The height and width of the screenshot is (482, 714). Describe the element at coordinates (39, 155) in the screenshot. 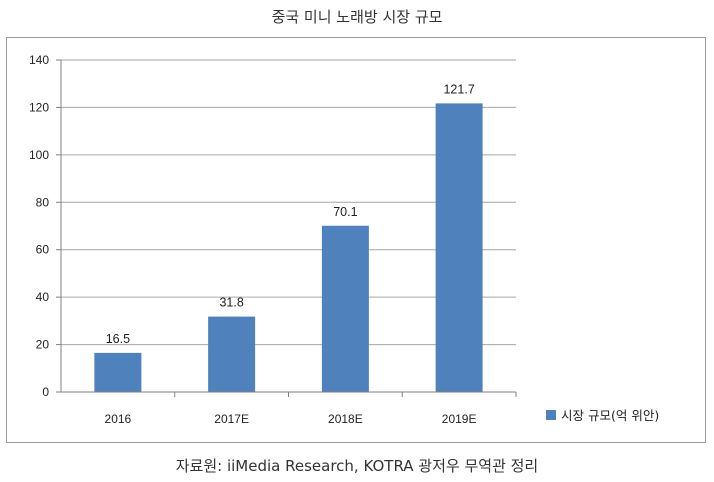

I see `y-tick-label: 100` at that location.